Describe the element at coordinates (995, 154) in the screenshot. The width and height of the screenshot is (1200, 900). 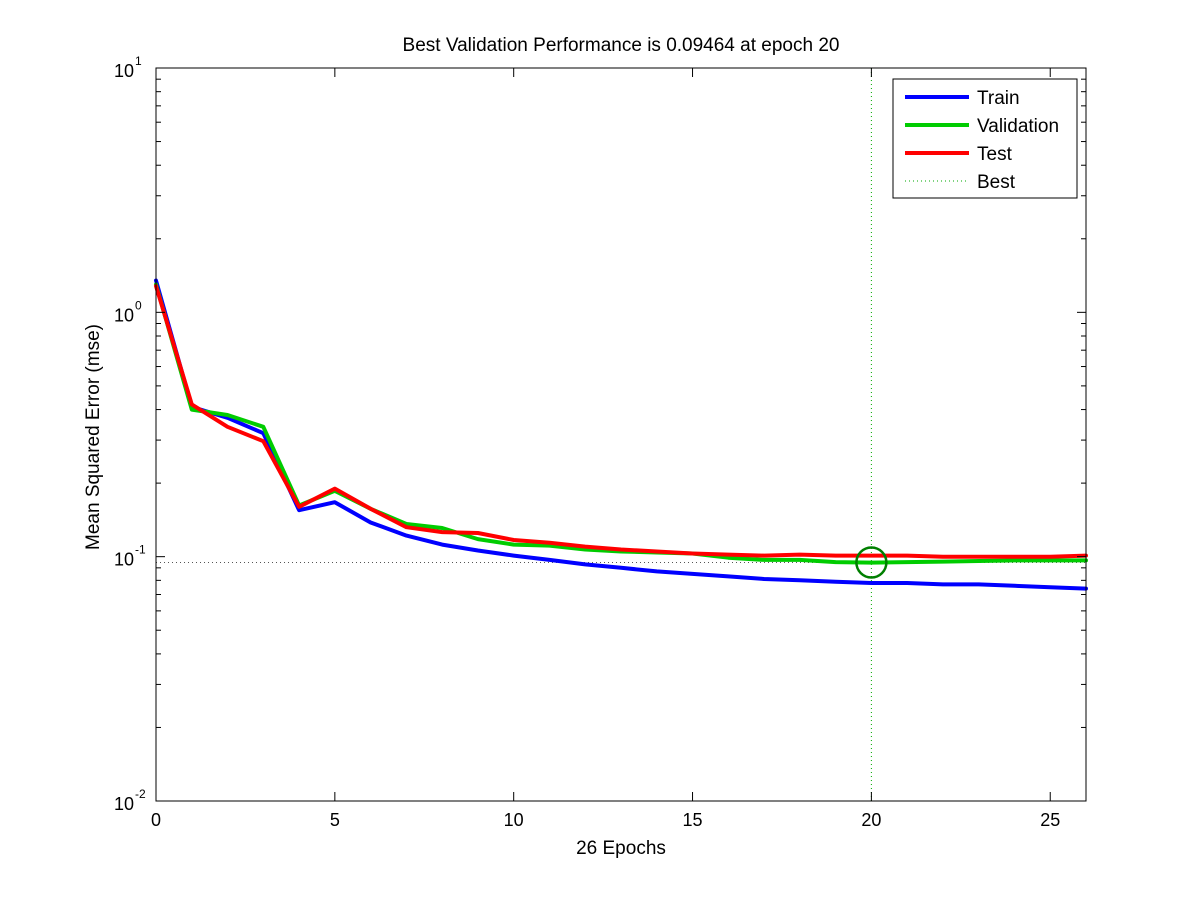
I see `legend-label-test: Test` at that location.